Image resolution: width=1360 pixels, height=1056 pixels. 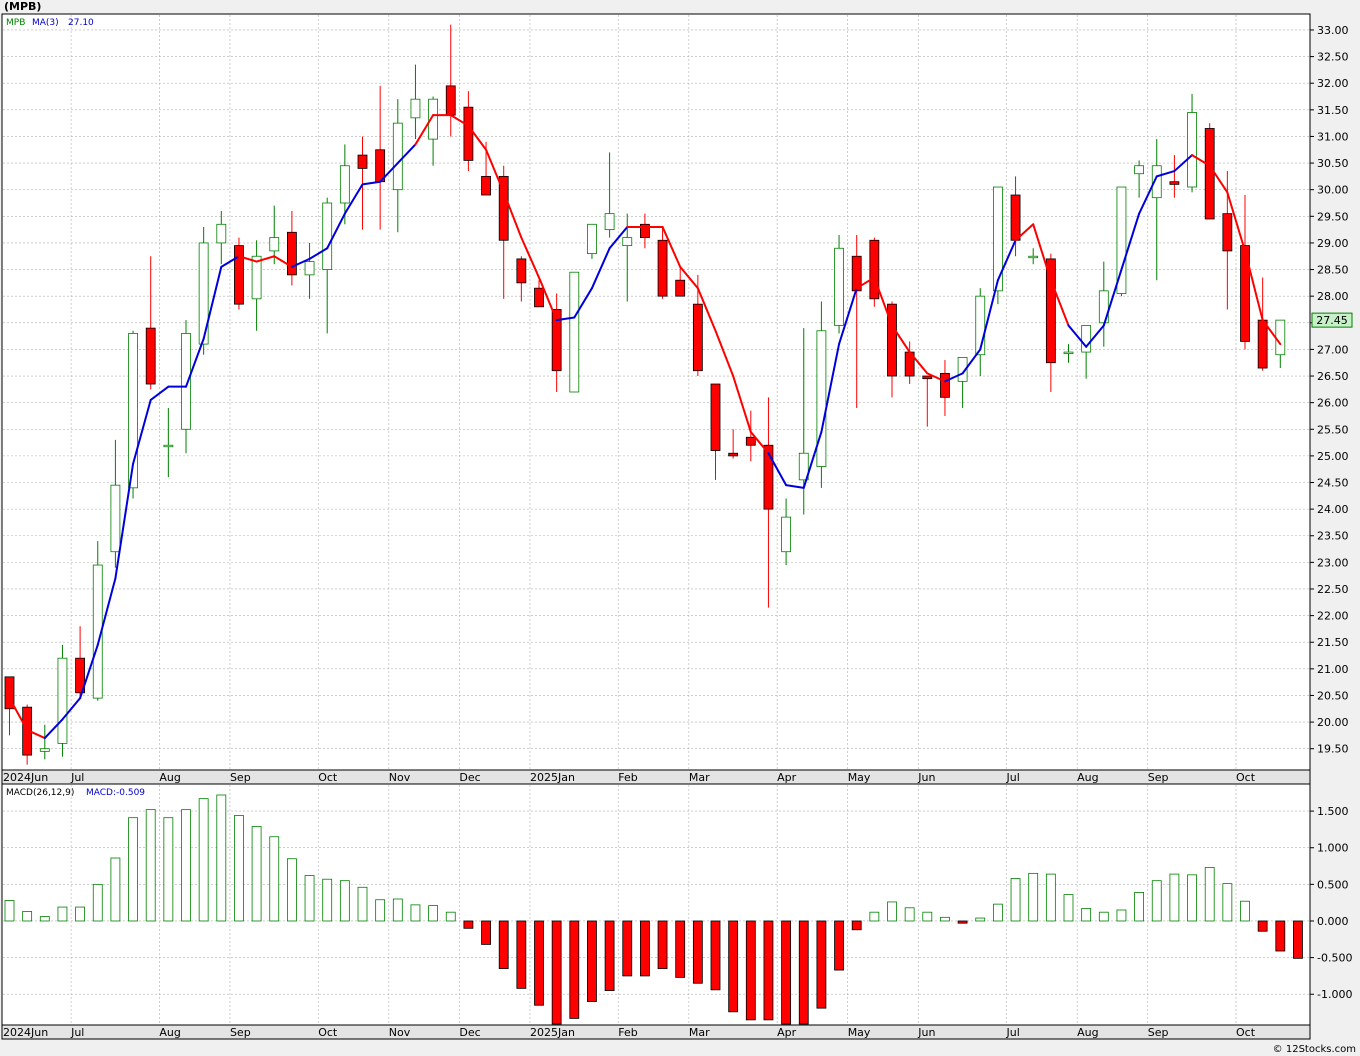 I want to click on chart-title: (MPB), so click(x=22, y=6).